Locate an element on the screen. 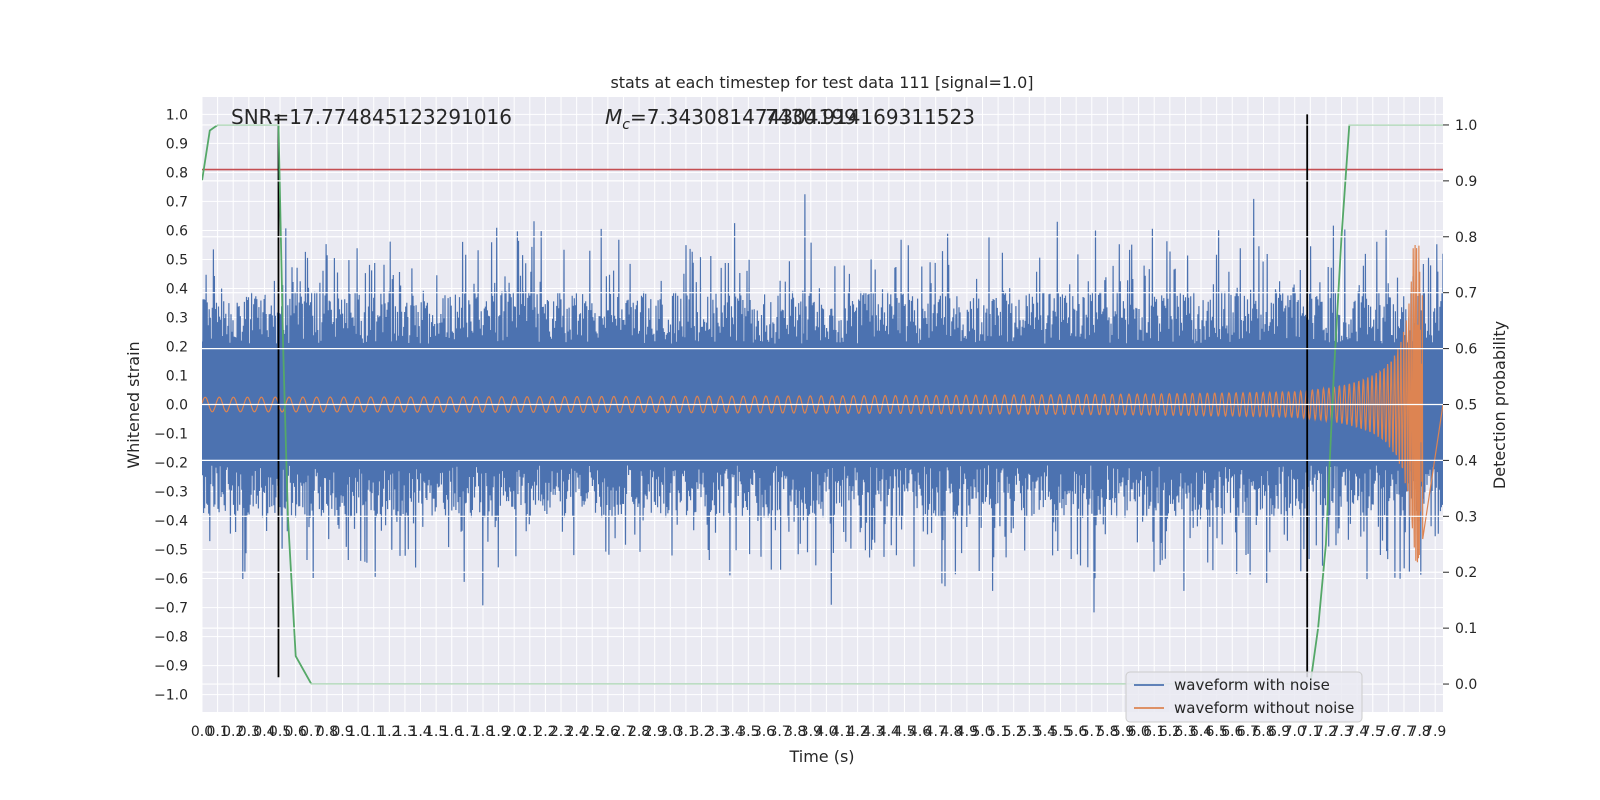 This screenshot has height=800, width=1600. x-tick-label: 6.7 is located at coordinates (1248, 732).